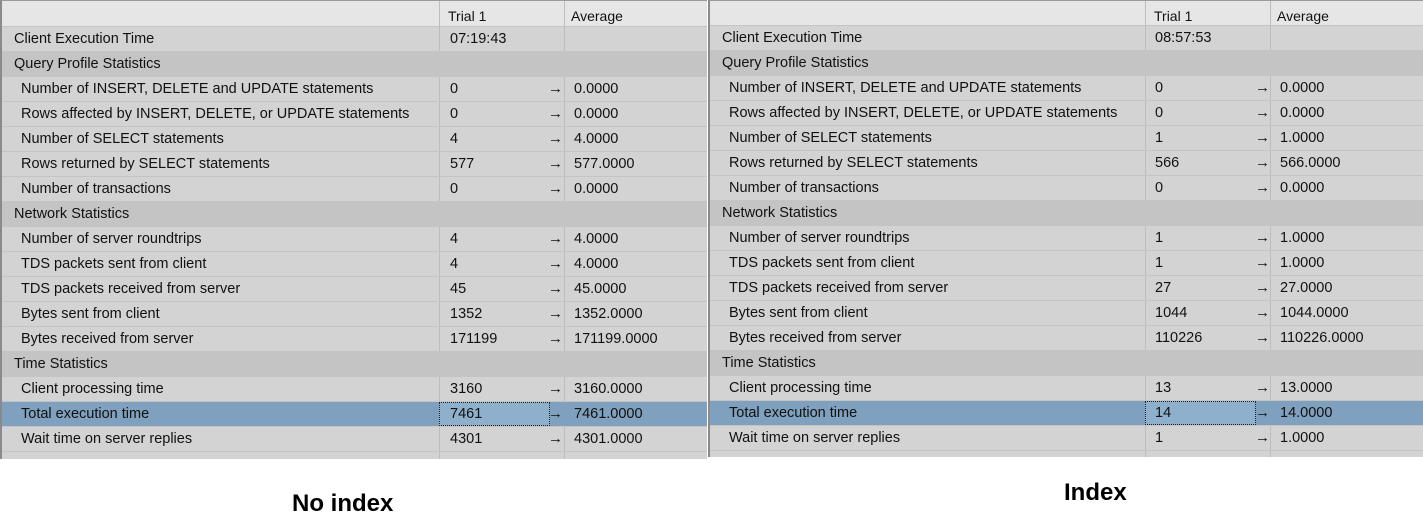  Describe the element at coordinates (474, 339) in the screenshot. I see `trial-value: 171199` at that location.